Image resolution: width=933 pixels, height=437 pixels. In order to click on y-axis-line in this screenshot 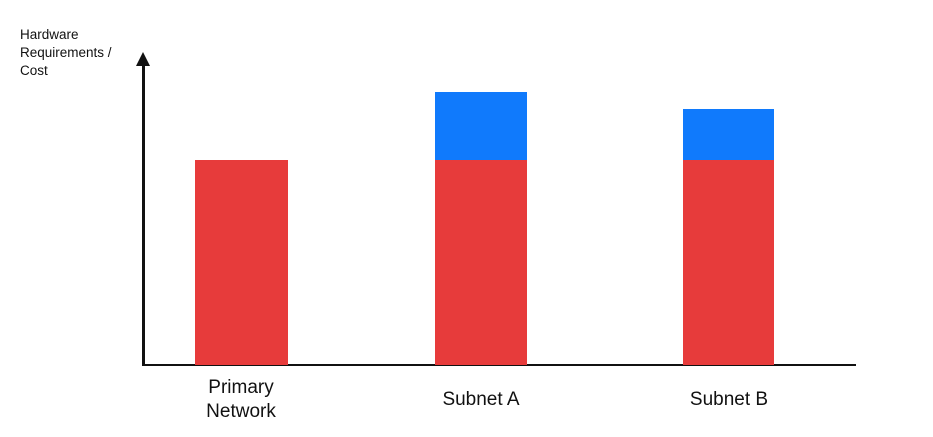, I will do `click(143, 215)`.